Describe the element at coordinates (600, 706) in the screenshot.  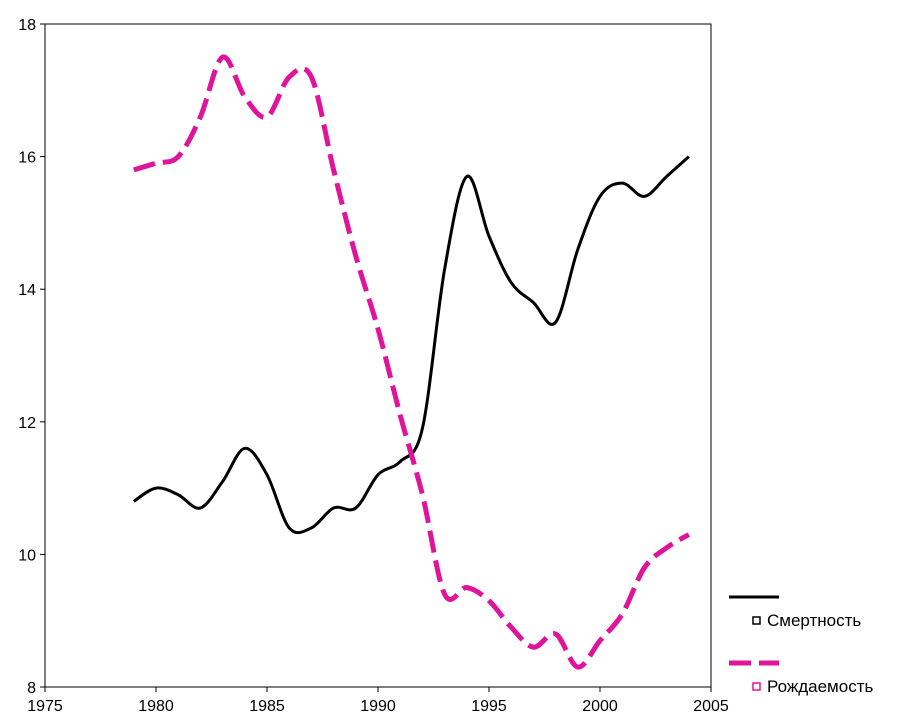
I see `x-tick-label: 2000` at that location.